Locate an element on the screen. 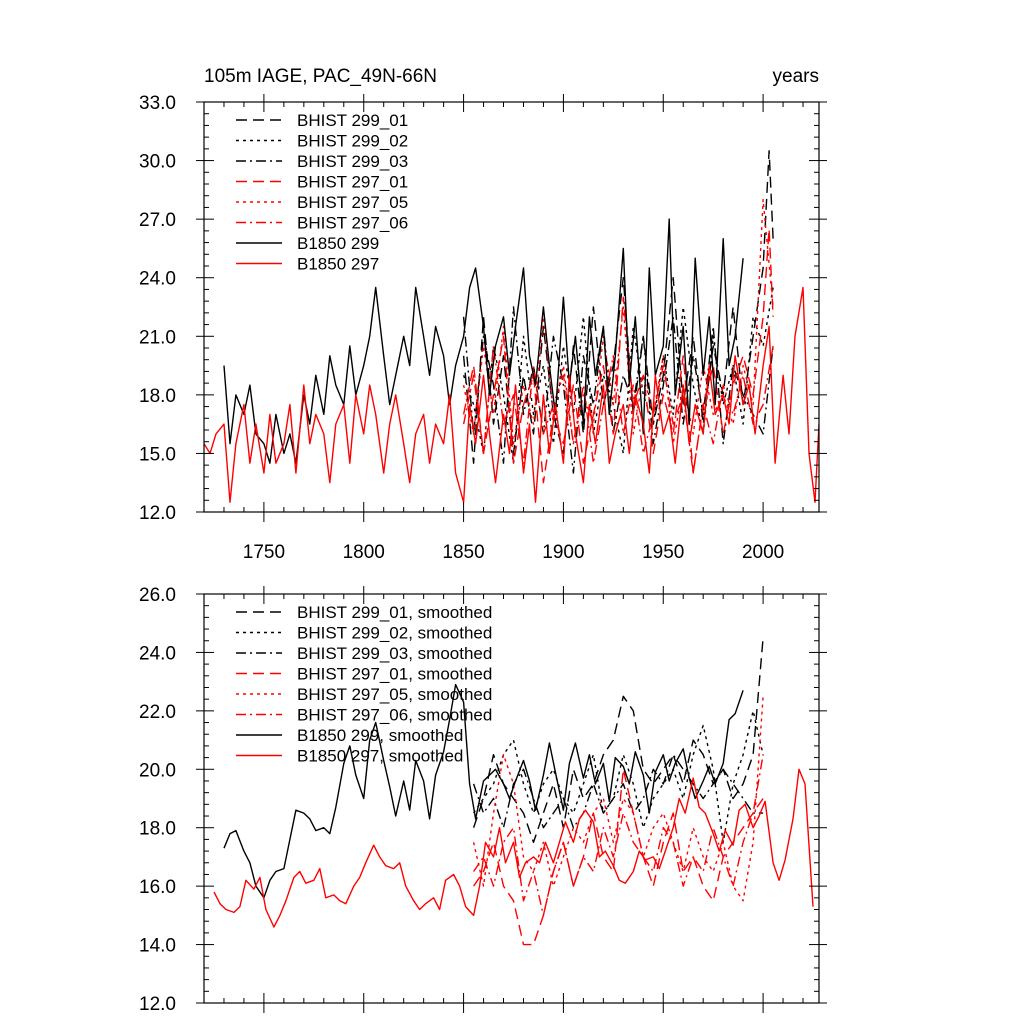 This screenshot has height=1024, width=1024. y-tick-label: 14.0 is located at coordinates (157, 946).